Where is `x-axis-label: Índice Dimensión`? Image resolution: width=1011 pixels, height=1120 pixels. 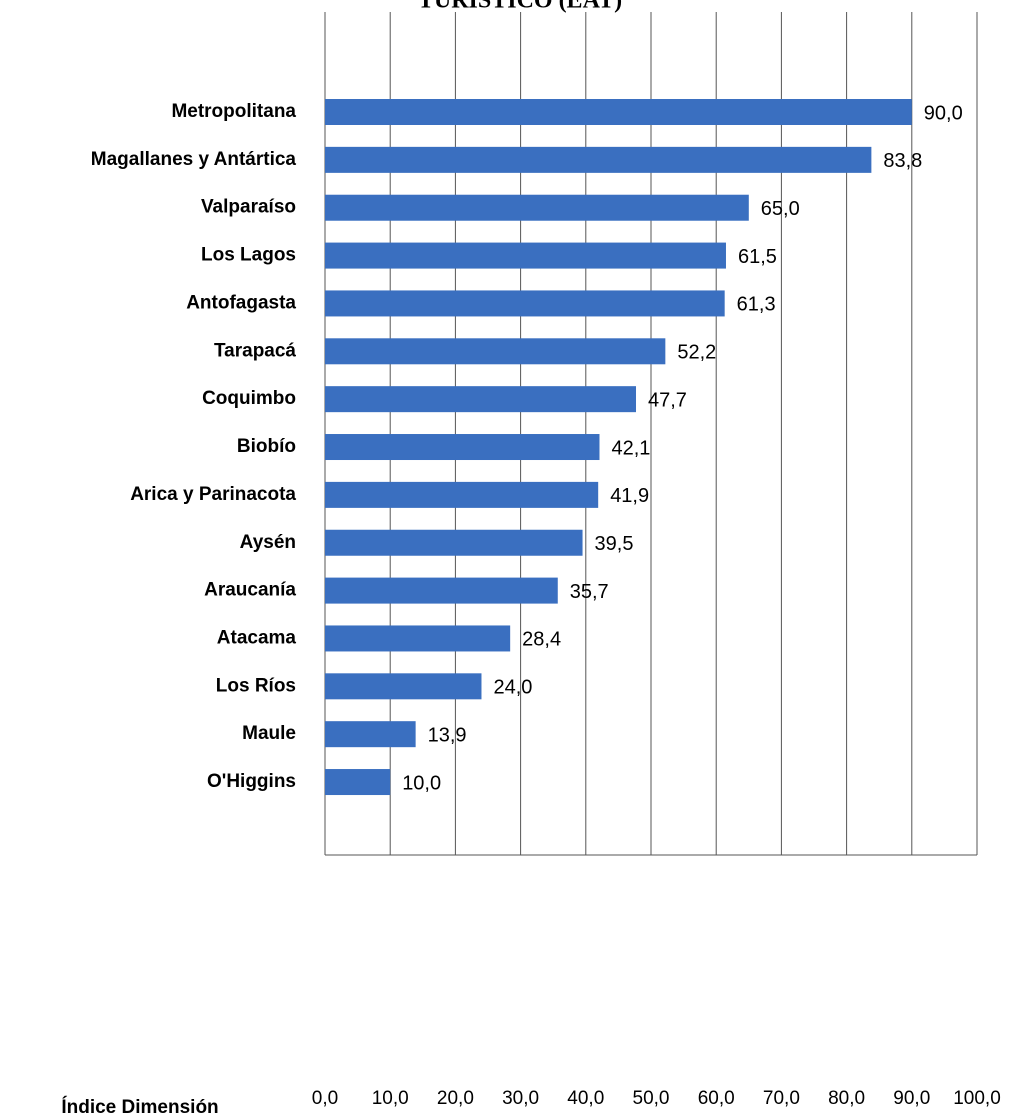
x-axis-label: Índice Dimensión is located at coordinates (139, 1107).